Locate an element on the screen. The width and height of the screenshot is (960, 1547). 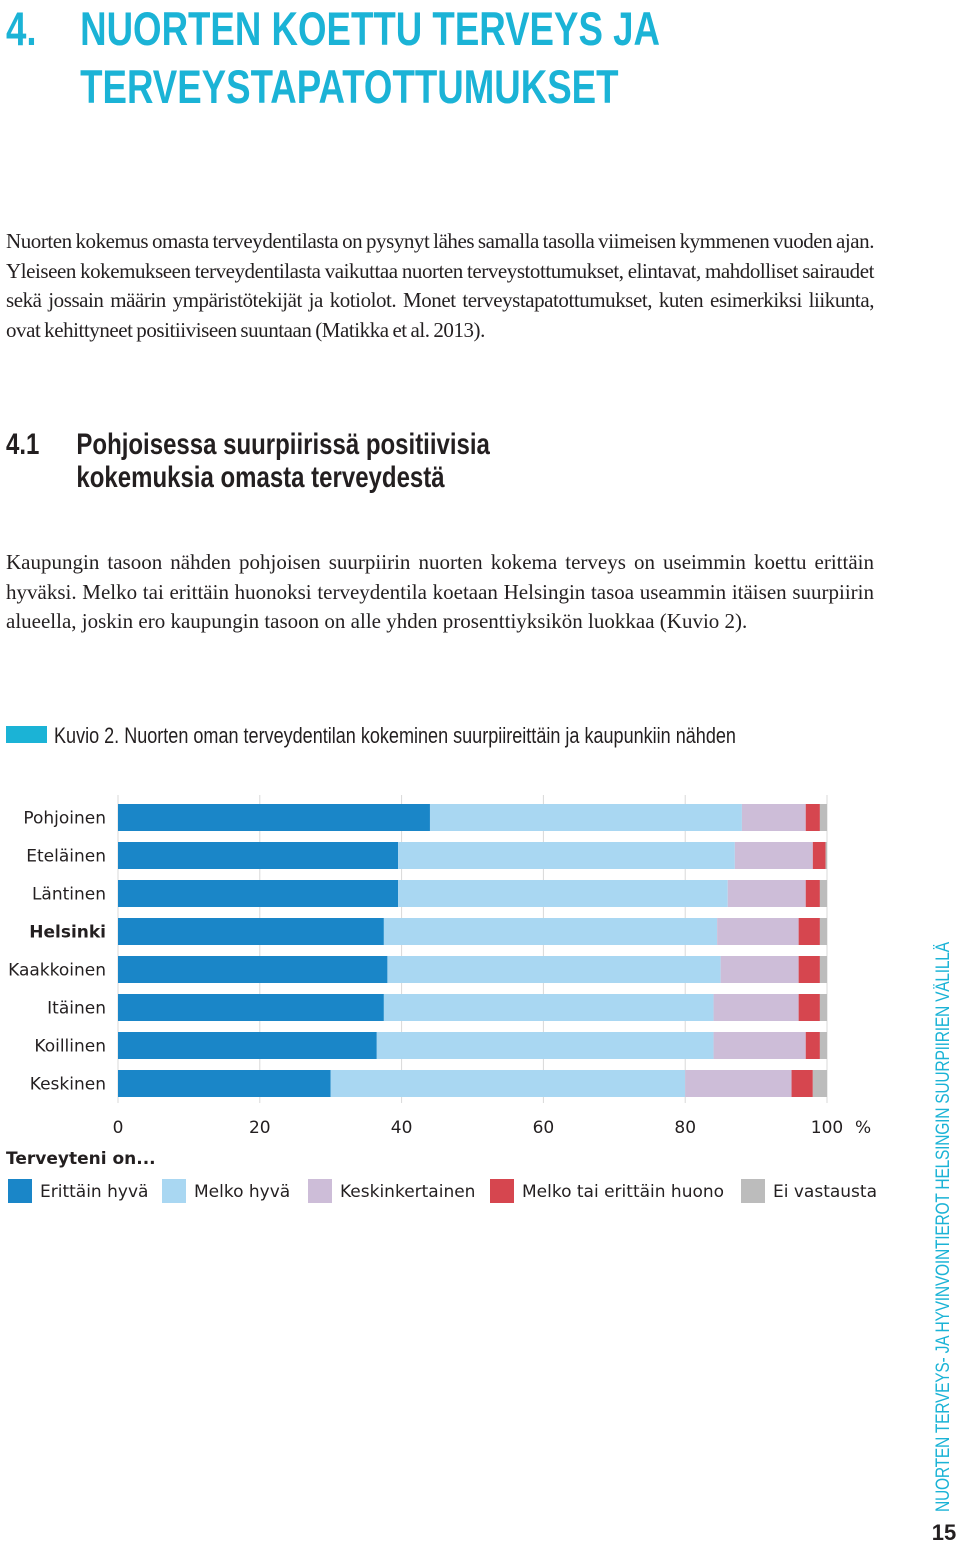
chapter-title-line2: TERVEYSTAPATOTTUMUKSET is located at coordinates (349, 86).